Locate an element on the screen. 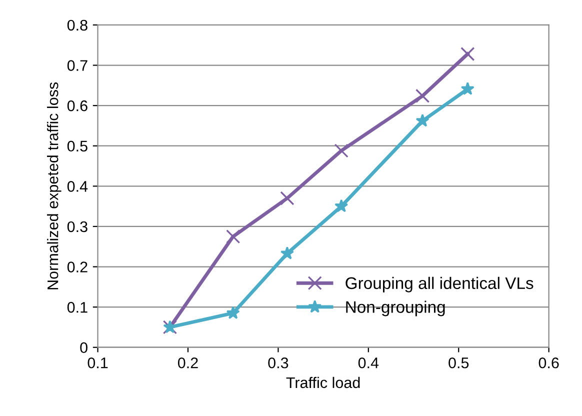 This screenshot has width=582, height=416. y-tick-label: 0 is located at coordinates (84, 348).